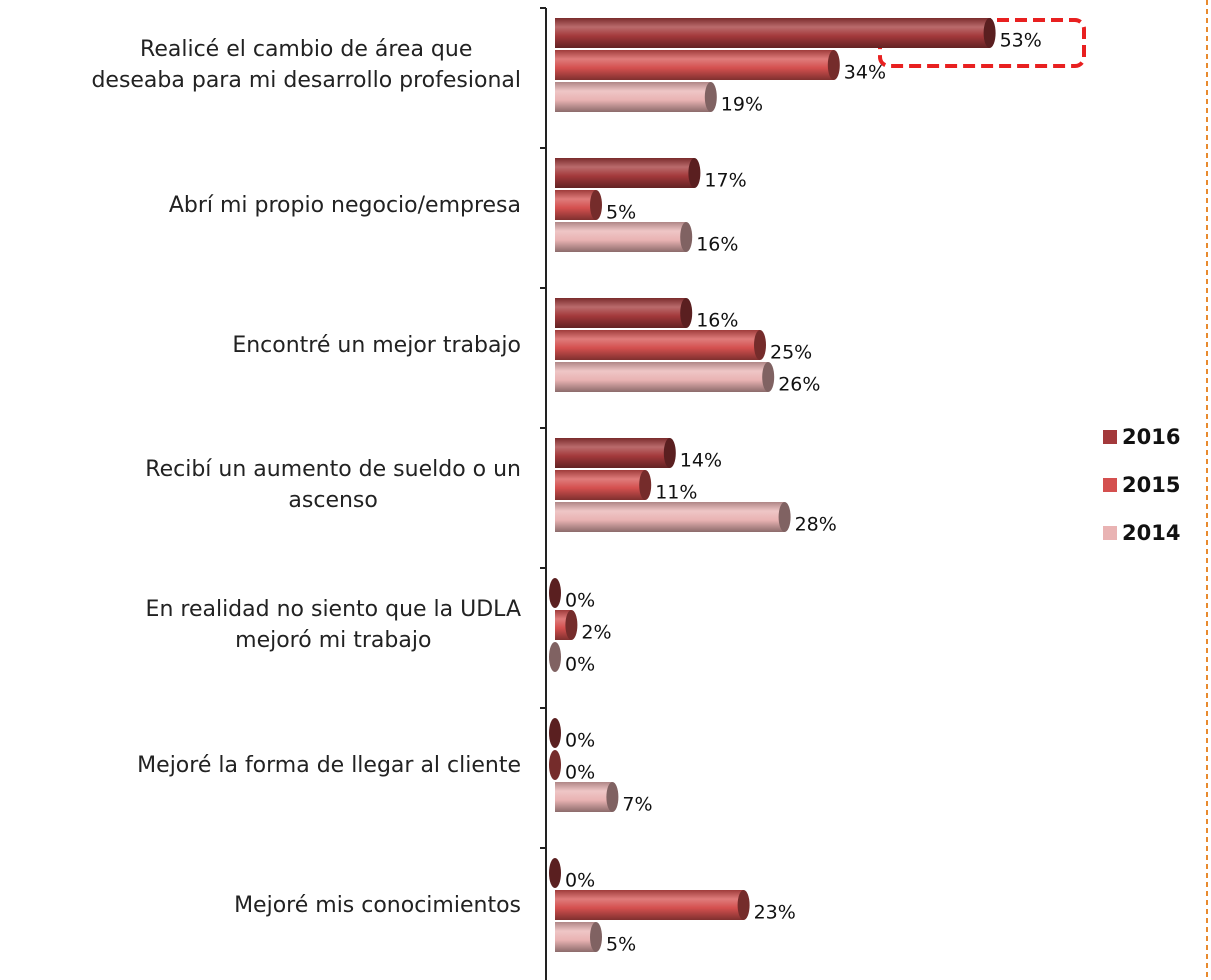 The width and height of the screenshot is (1211, 980). What do you see at coordinates (329, 765) in the screenshot?
I see `category-text: Mejoré la forma de llegar al cliente` at bounding box center [329, 765].